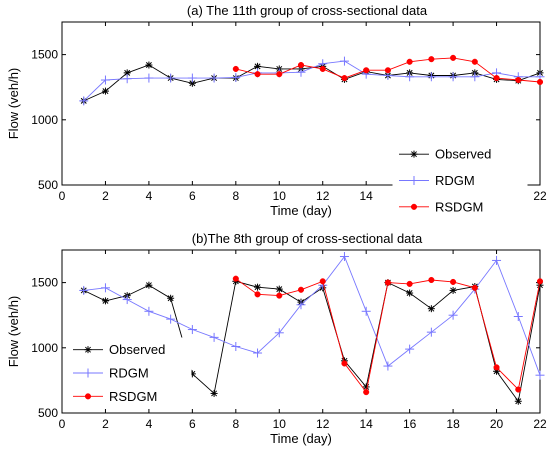 The image size is (550, 452). I want to click on legend-marker-rsdgm, so click(88, 396).